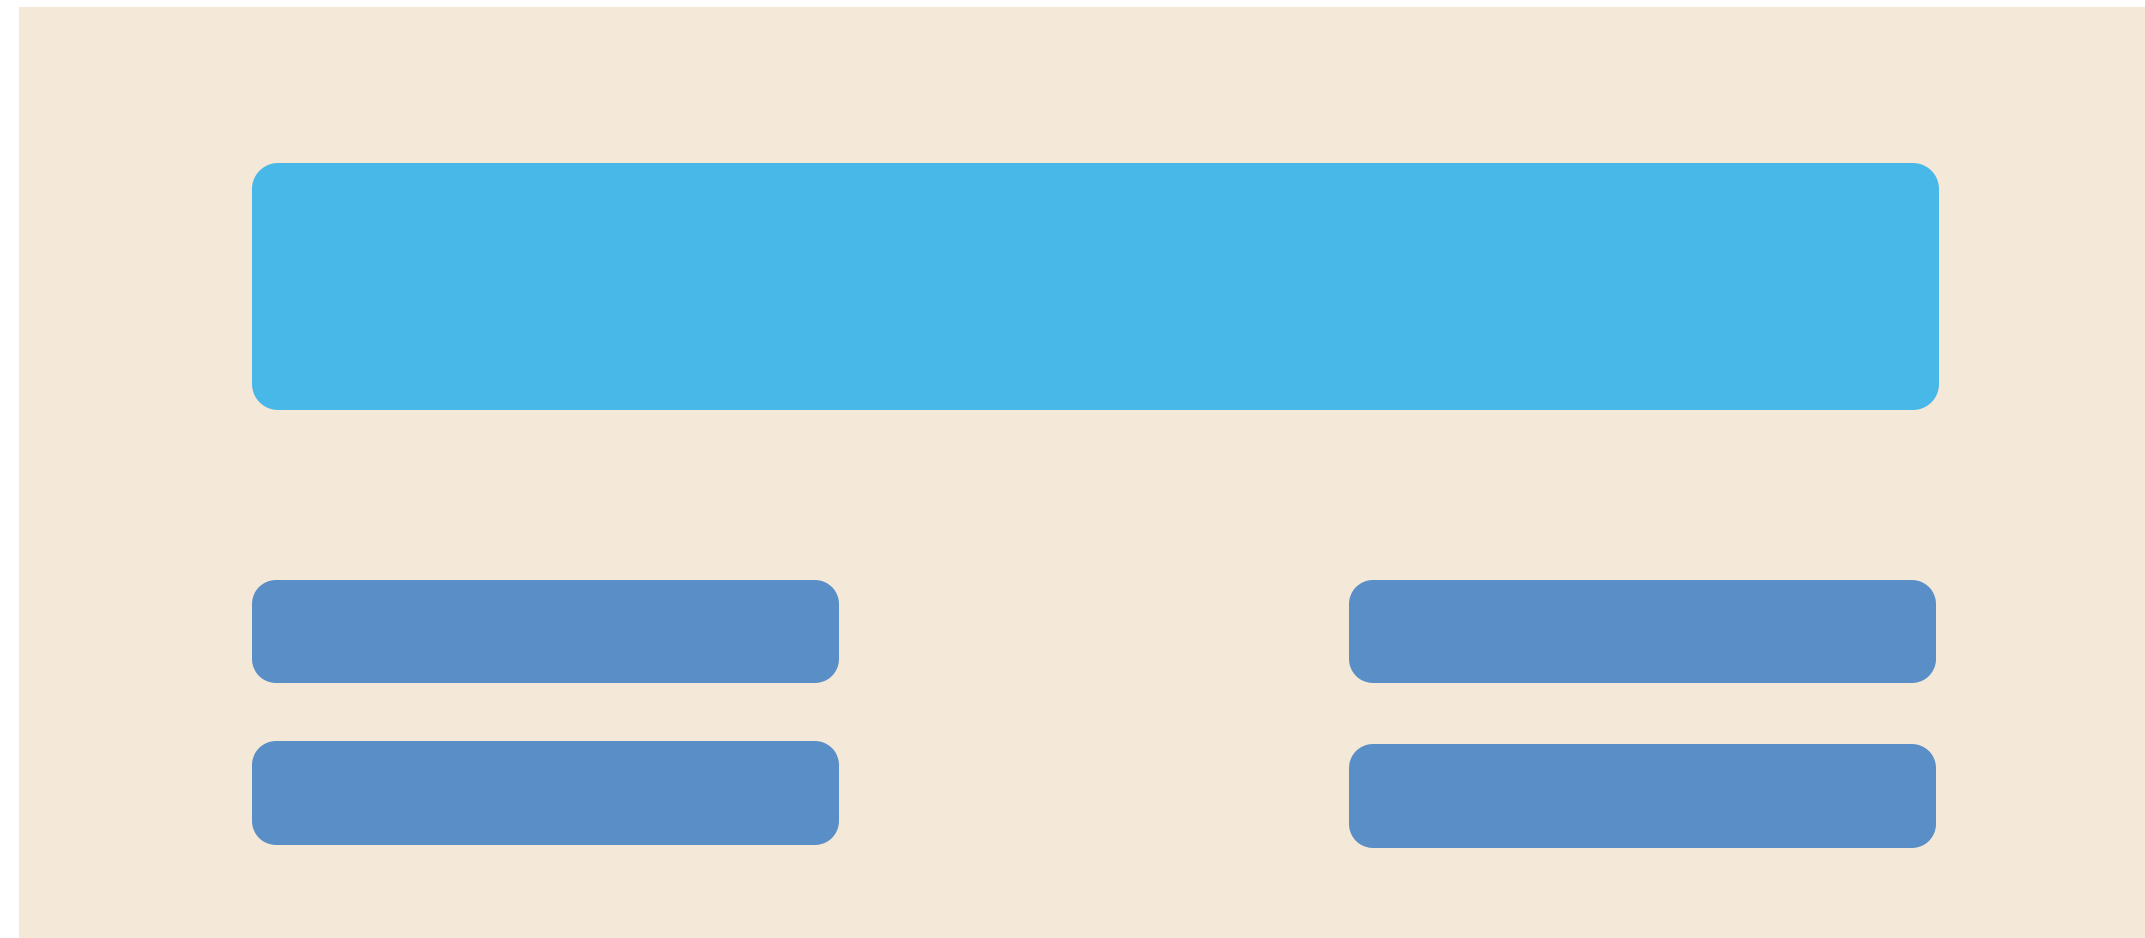 Image resolution: width=2145 pixels, height=938 pixels. What do you see at coordinates (545, 793) in the screenshot?
I see `left-button-bottom` at bounding box center [545, 793].